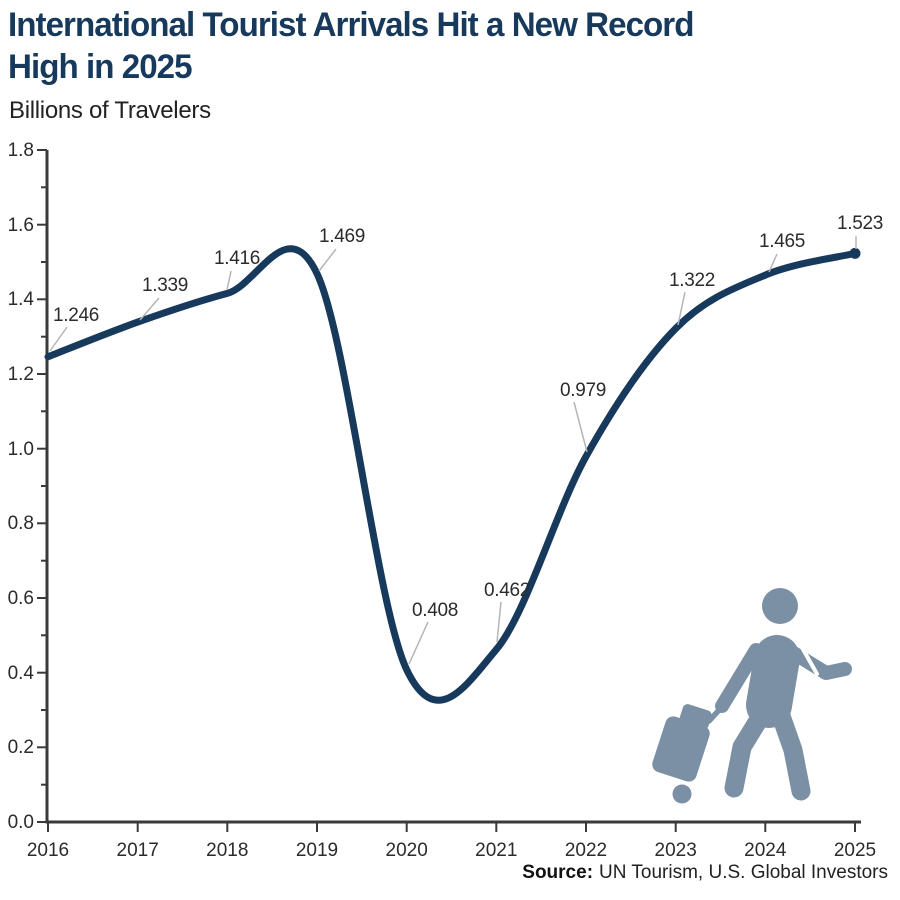 This screenshot has height=900, width=900. Describe the element at coordinates (76, 315) in the screenshot. I see `data-point-label: 1.246` at that location.